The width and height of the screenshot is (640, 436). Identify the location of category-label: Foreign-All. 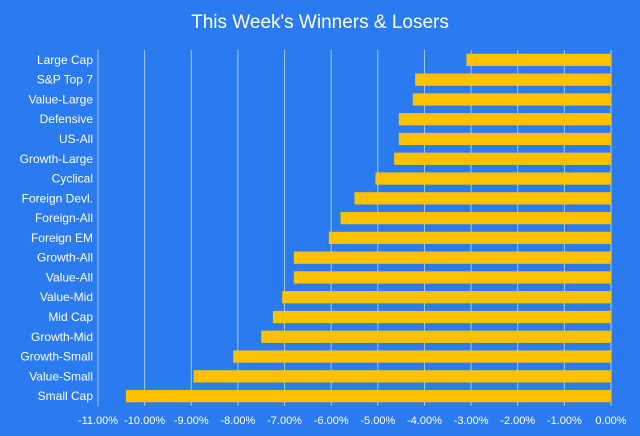
(64, 218).